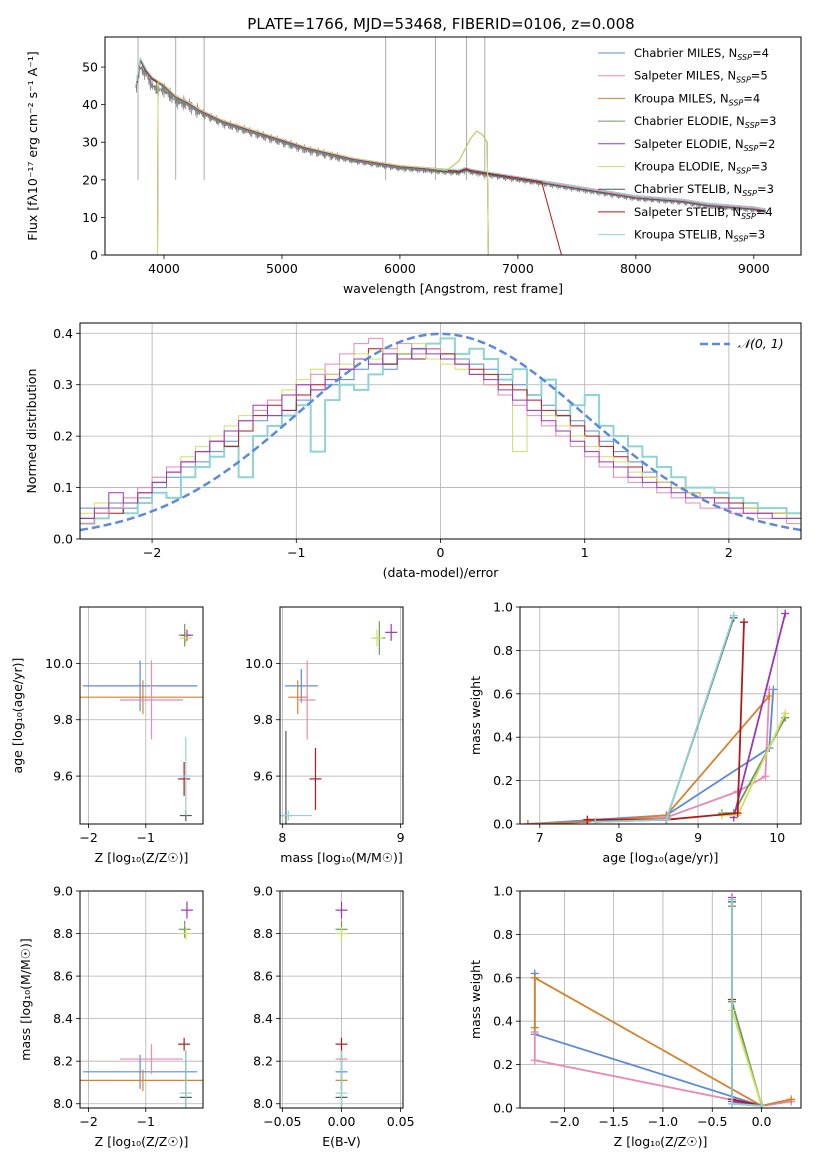 The height and width of the screenshot is (1170, 819). What do you see at coordinates (754, 764) in the screenshot?
I see `mass-weight-line-kroupa-elodie` at bounding box center [754, 764].